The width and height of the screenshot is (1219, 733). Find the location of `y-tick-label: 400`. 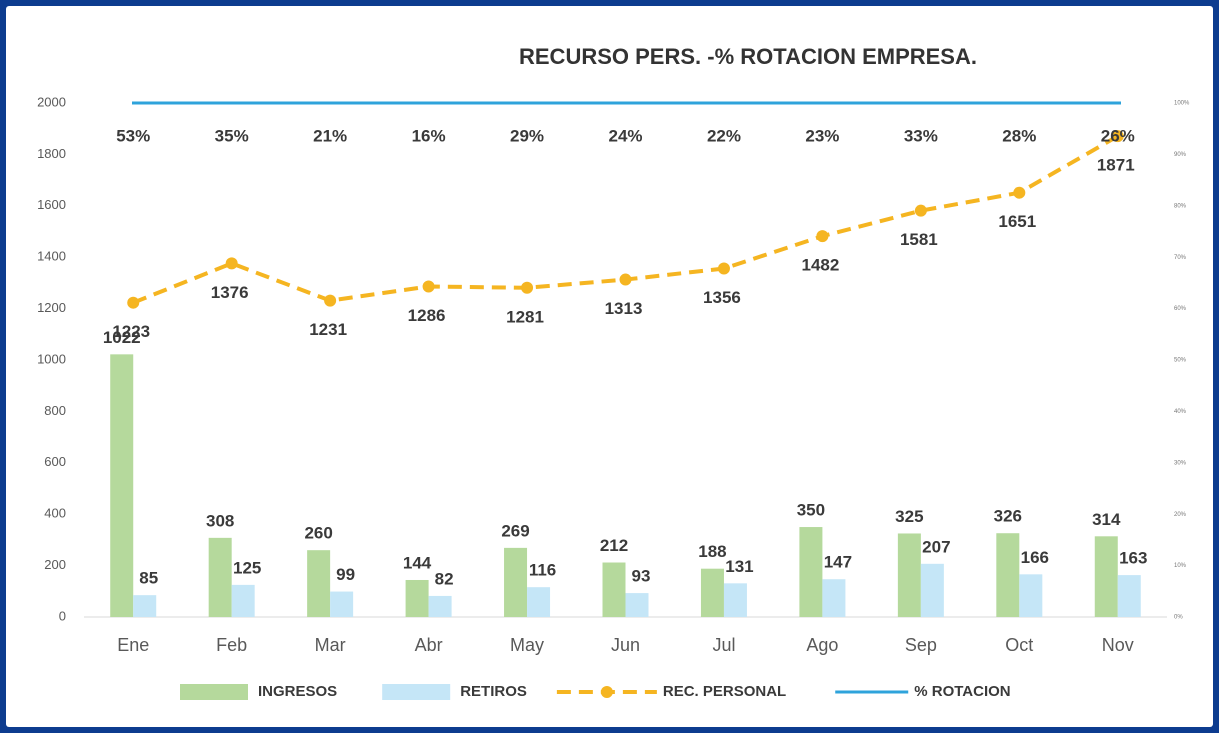

y-tick-label: 400 is located at coordinates (55, 513).